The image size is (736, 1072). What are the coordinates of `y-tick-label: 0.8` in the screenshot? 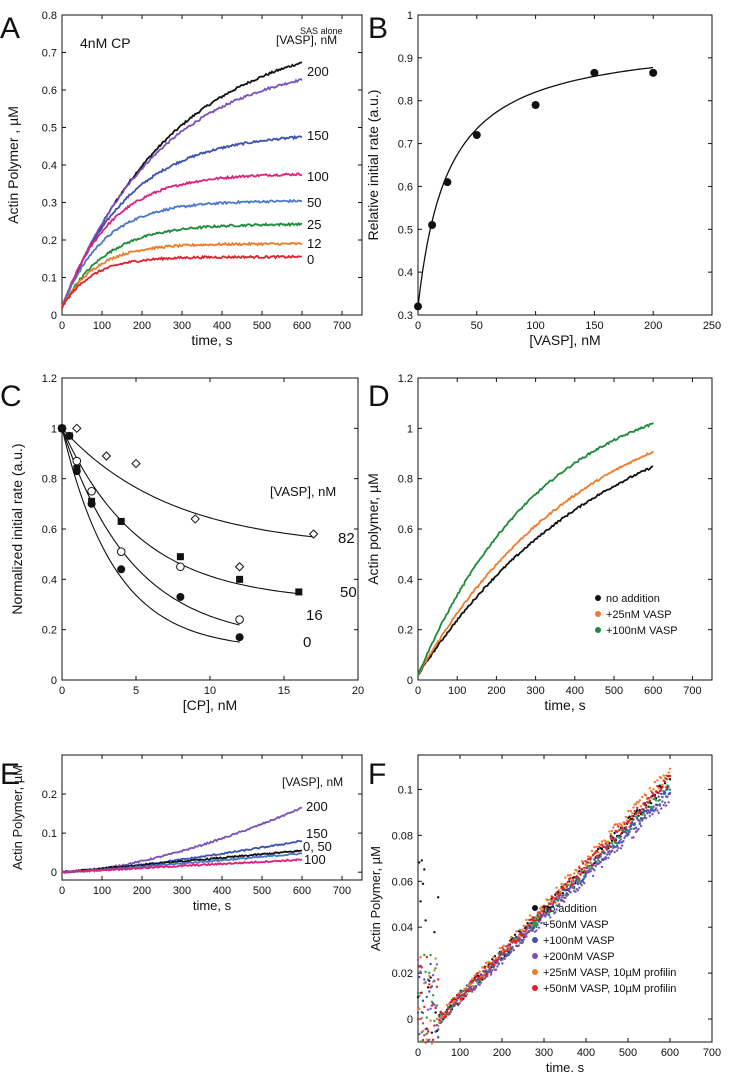 It's located at (49, 480).